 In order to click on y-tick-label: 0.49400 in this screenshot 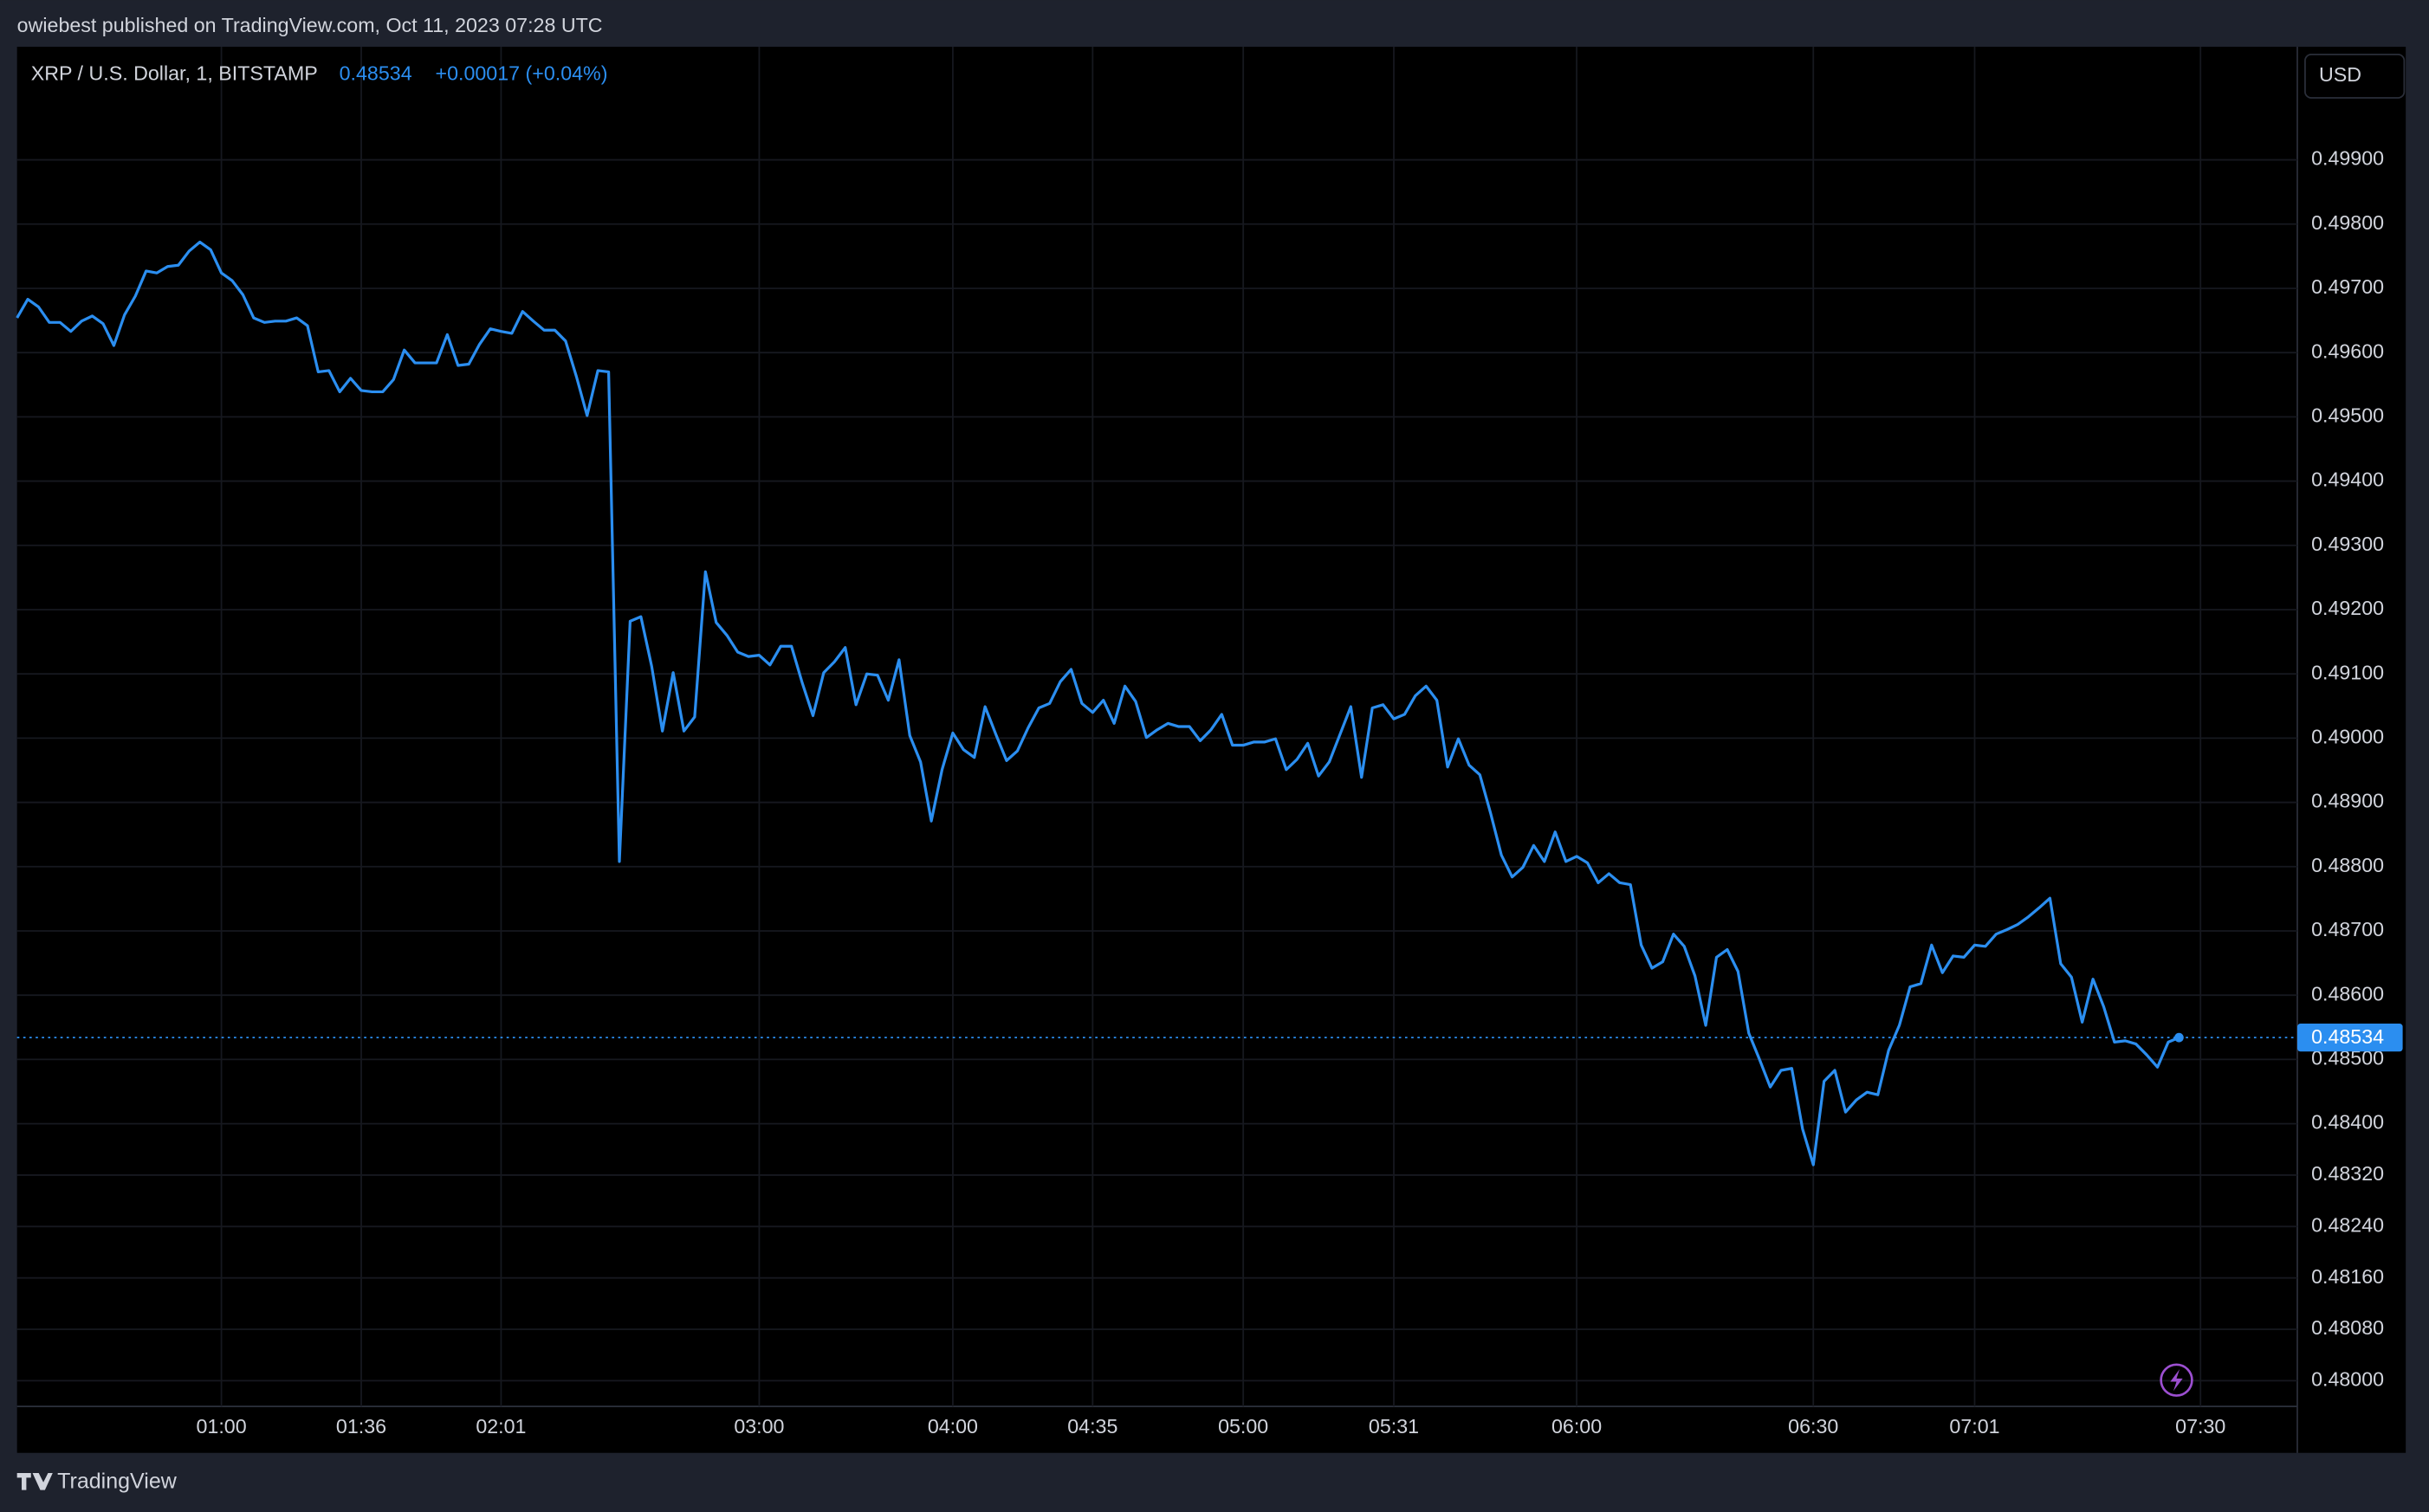, I will do `click(2347, 479)`.